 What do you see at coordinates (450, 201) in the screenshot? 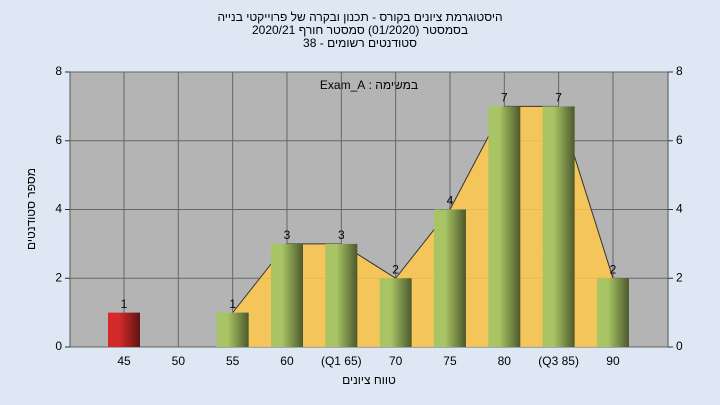
I see `value-label: 4` at bounding box center [450, 201].